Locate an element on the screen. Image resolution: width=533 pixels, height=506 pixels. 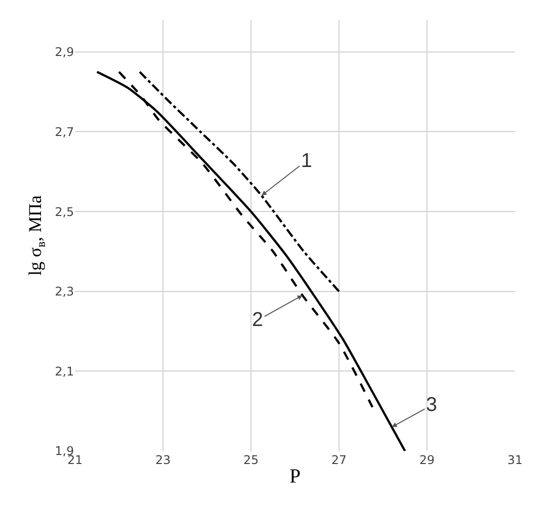
annotation: 3 is located at coordinates (432, 405).